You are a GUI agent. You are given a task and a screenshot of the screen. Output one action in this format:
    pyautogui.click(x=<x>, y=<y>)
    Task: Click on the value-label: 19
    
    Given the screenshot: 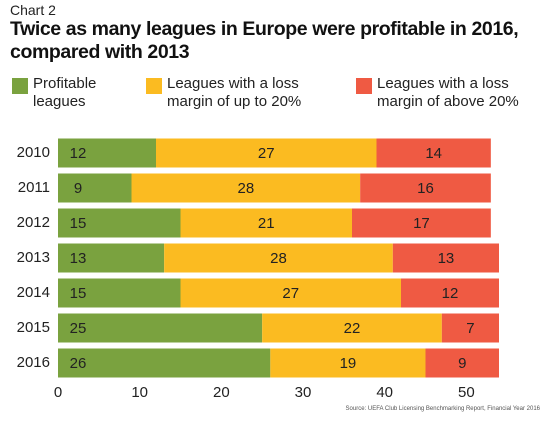 What is the action you would take?
    pyautogui.click(x=348, y=363)
    